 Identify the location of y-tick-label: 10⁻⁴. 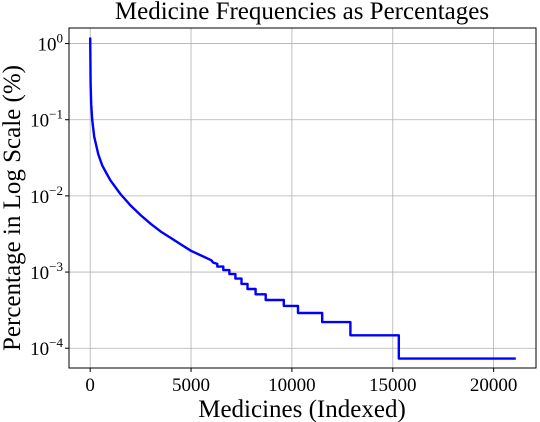
(46, 347).